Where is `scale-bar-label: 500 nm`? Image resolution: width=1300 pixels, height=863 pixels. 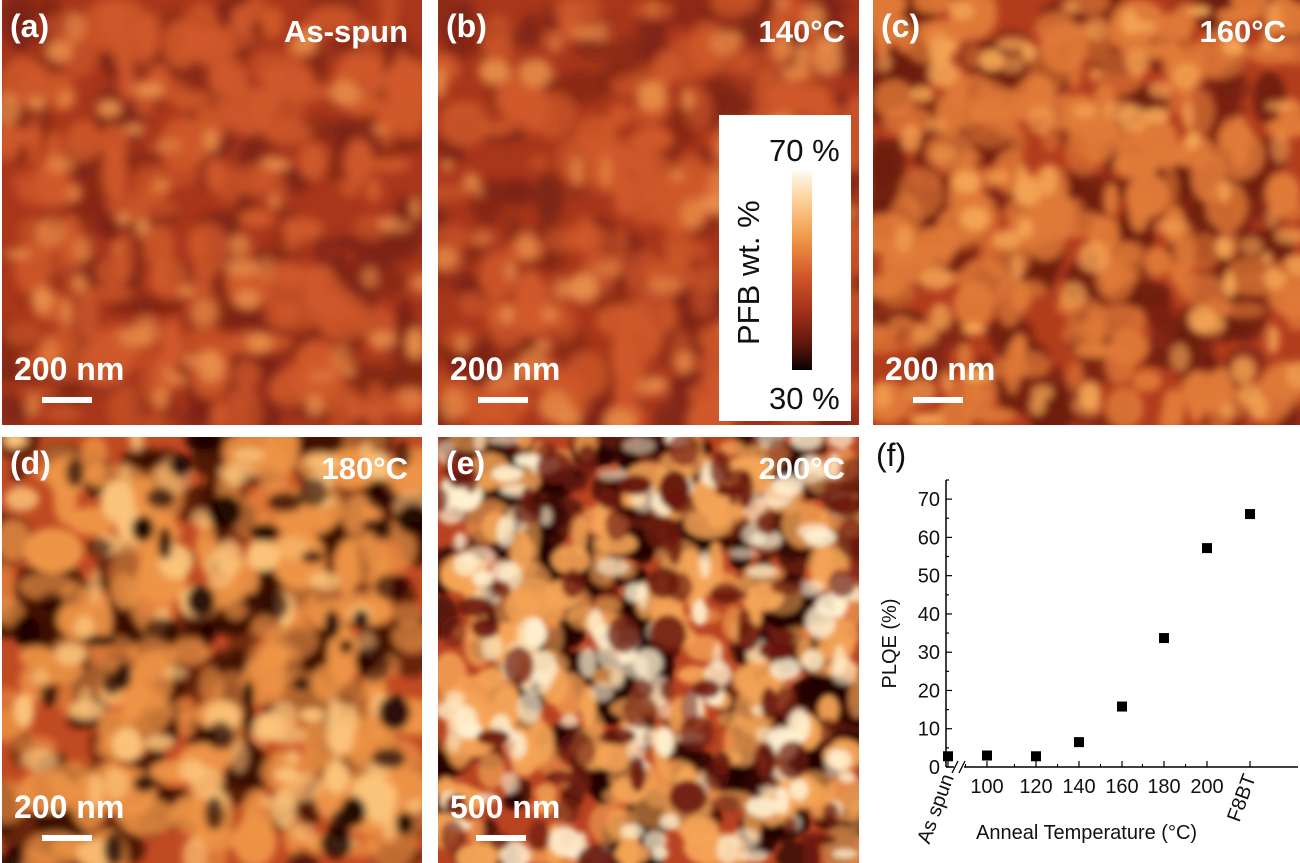
scale-bar-label: 500 nm is located at coordinates (505, 807).